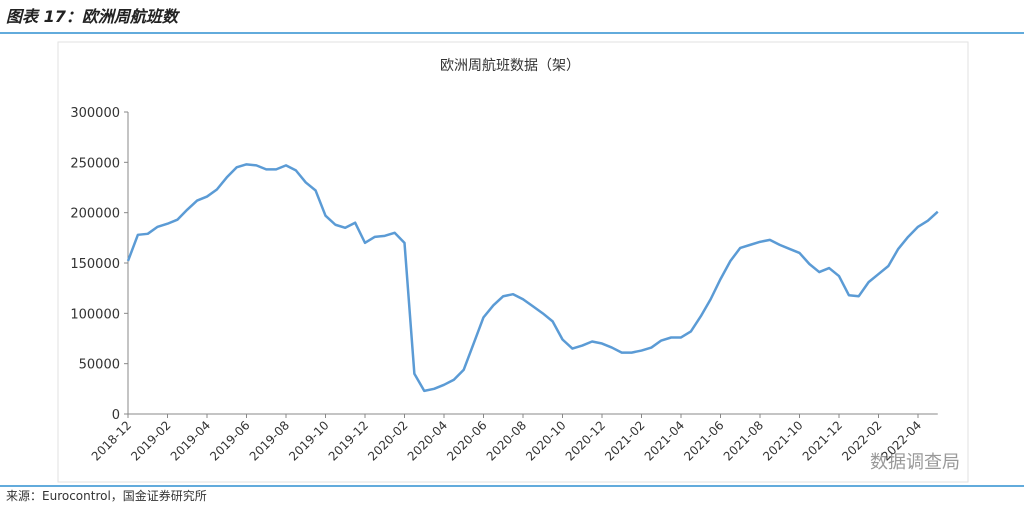 The width and height of the screenshot is (1024, 511). I want to click on figure-title: 图表 17：欧洲周航班数, so click(93, 16).